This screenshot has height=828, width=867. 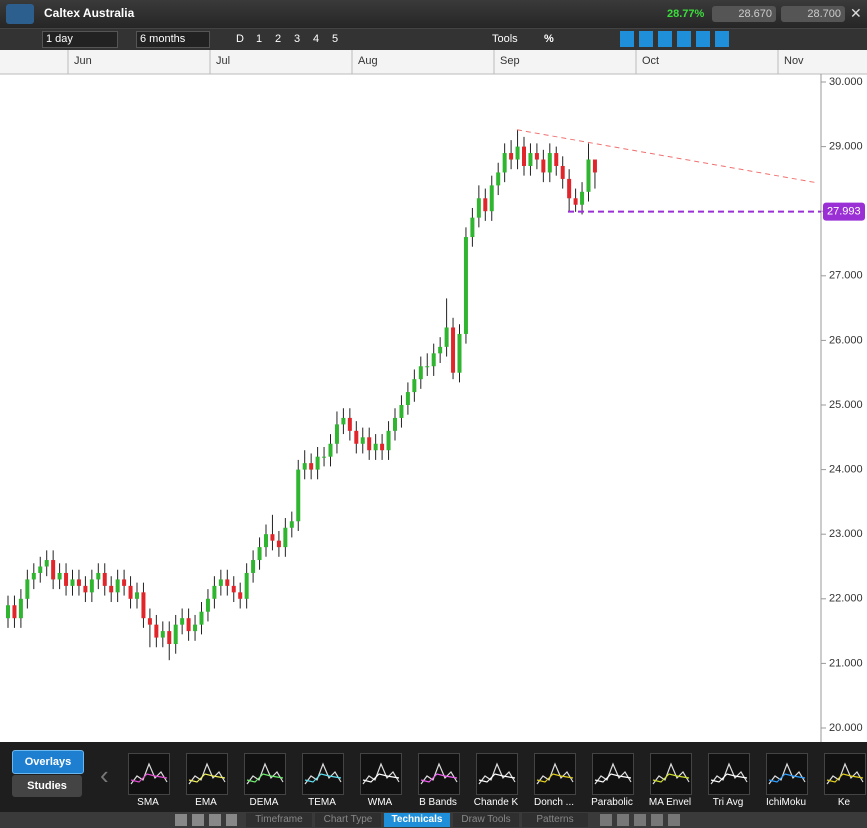 What do you see at coordinates (259, 39) in the screenshot?
I see `period: 1` at bounding box center [259, 39].